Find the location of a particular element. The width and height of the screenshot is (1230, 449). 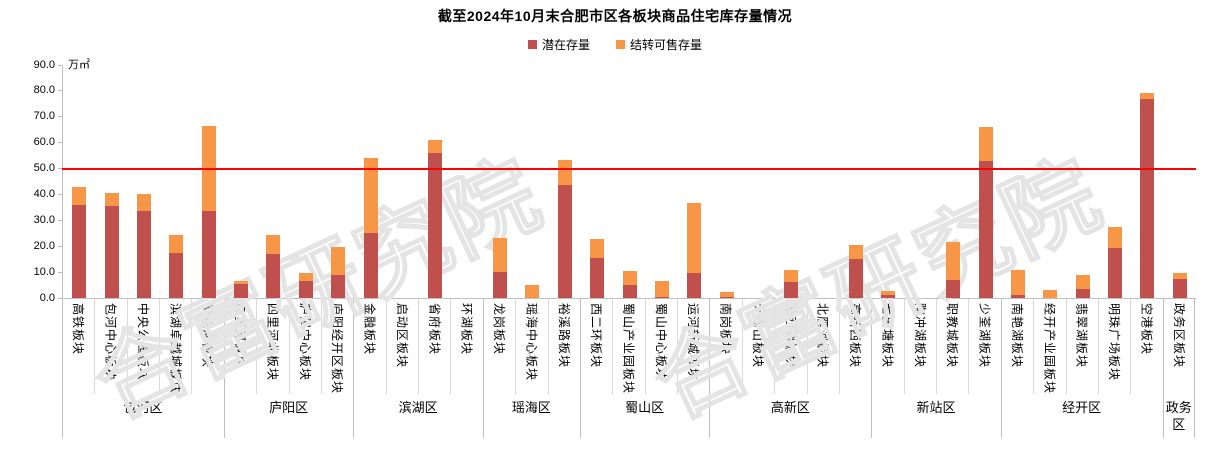

x-category-label: 裕溪路板块 is located at coordinates (563, 336).